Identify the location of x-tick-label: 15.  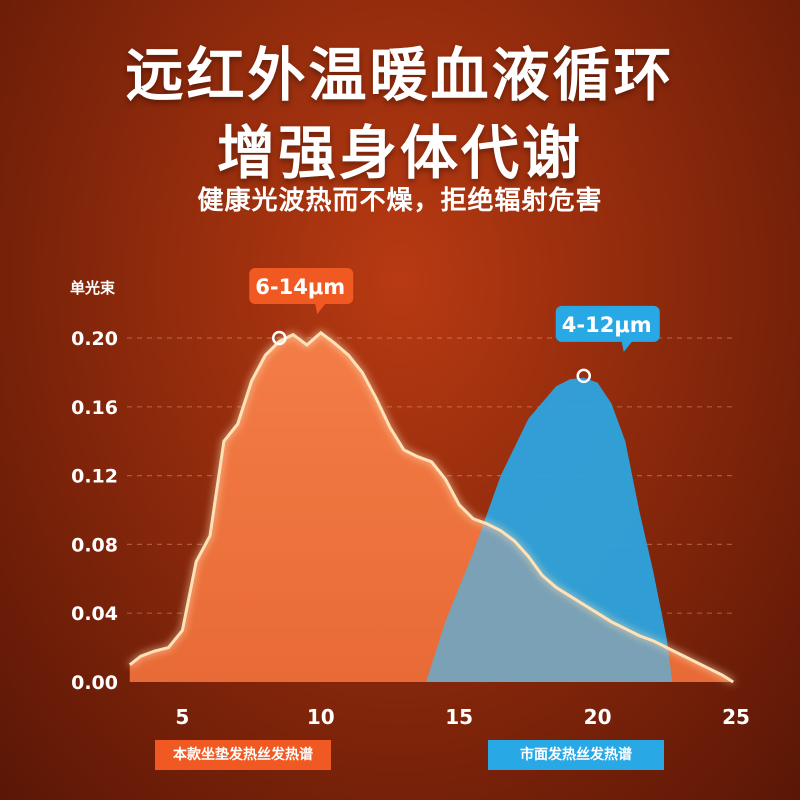
(459, 717).